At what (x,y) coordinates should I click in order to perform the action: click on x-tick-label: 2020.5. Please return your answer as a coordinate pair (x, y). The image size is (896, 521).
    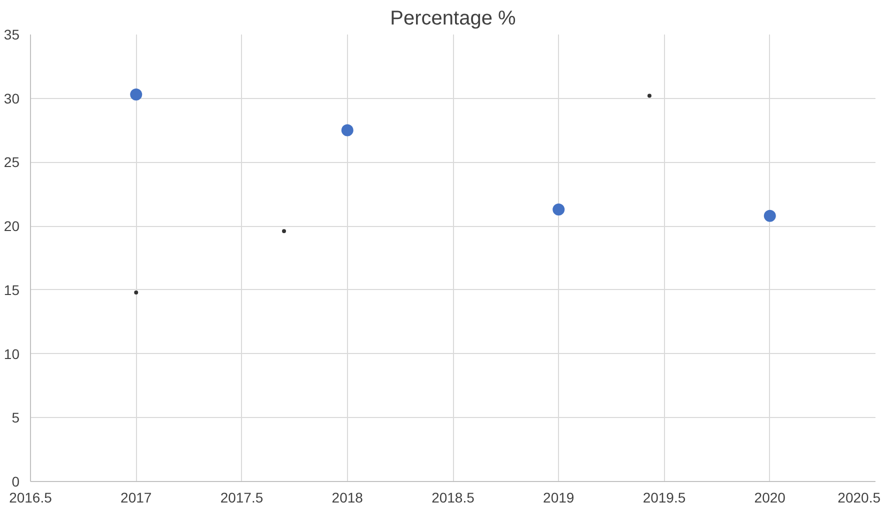
    Looking at the image, I should click on (859, 498).